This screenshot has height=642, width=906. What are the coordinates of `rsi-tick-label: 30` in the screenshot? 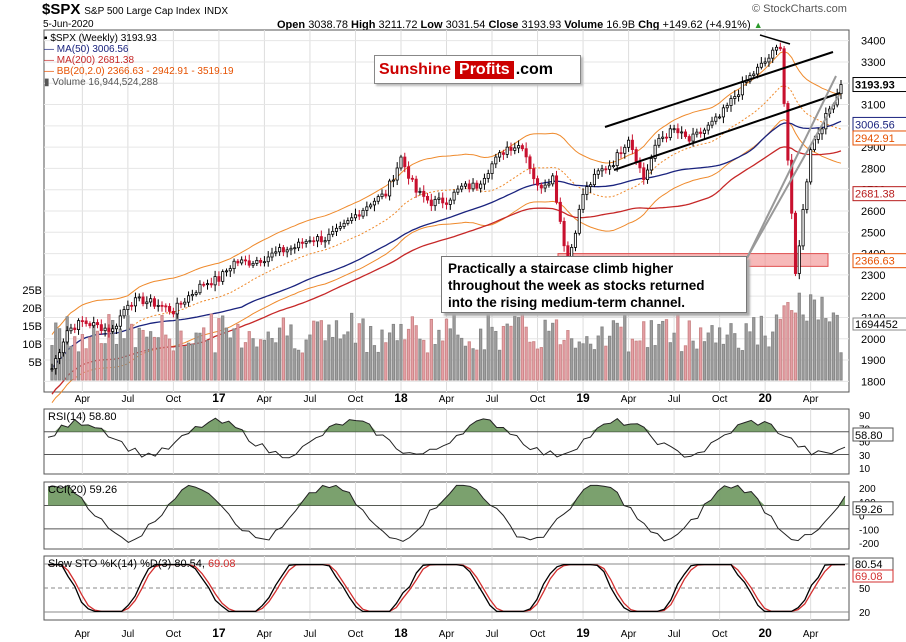 It's located at (865, 456).